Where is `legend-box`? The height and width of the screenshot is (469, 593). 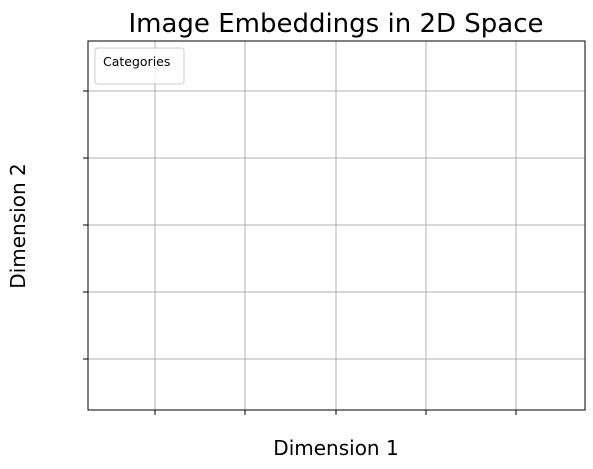
legend-box is located at coordinates (139, 66).